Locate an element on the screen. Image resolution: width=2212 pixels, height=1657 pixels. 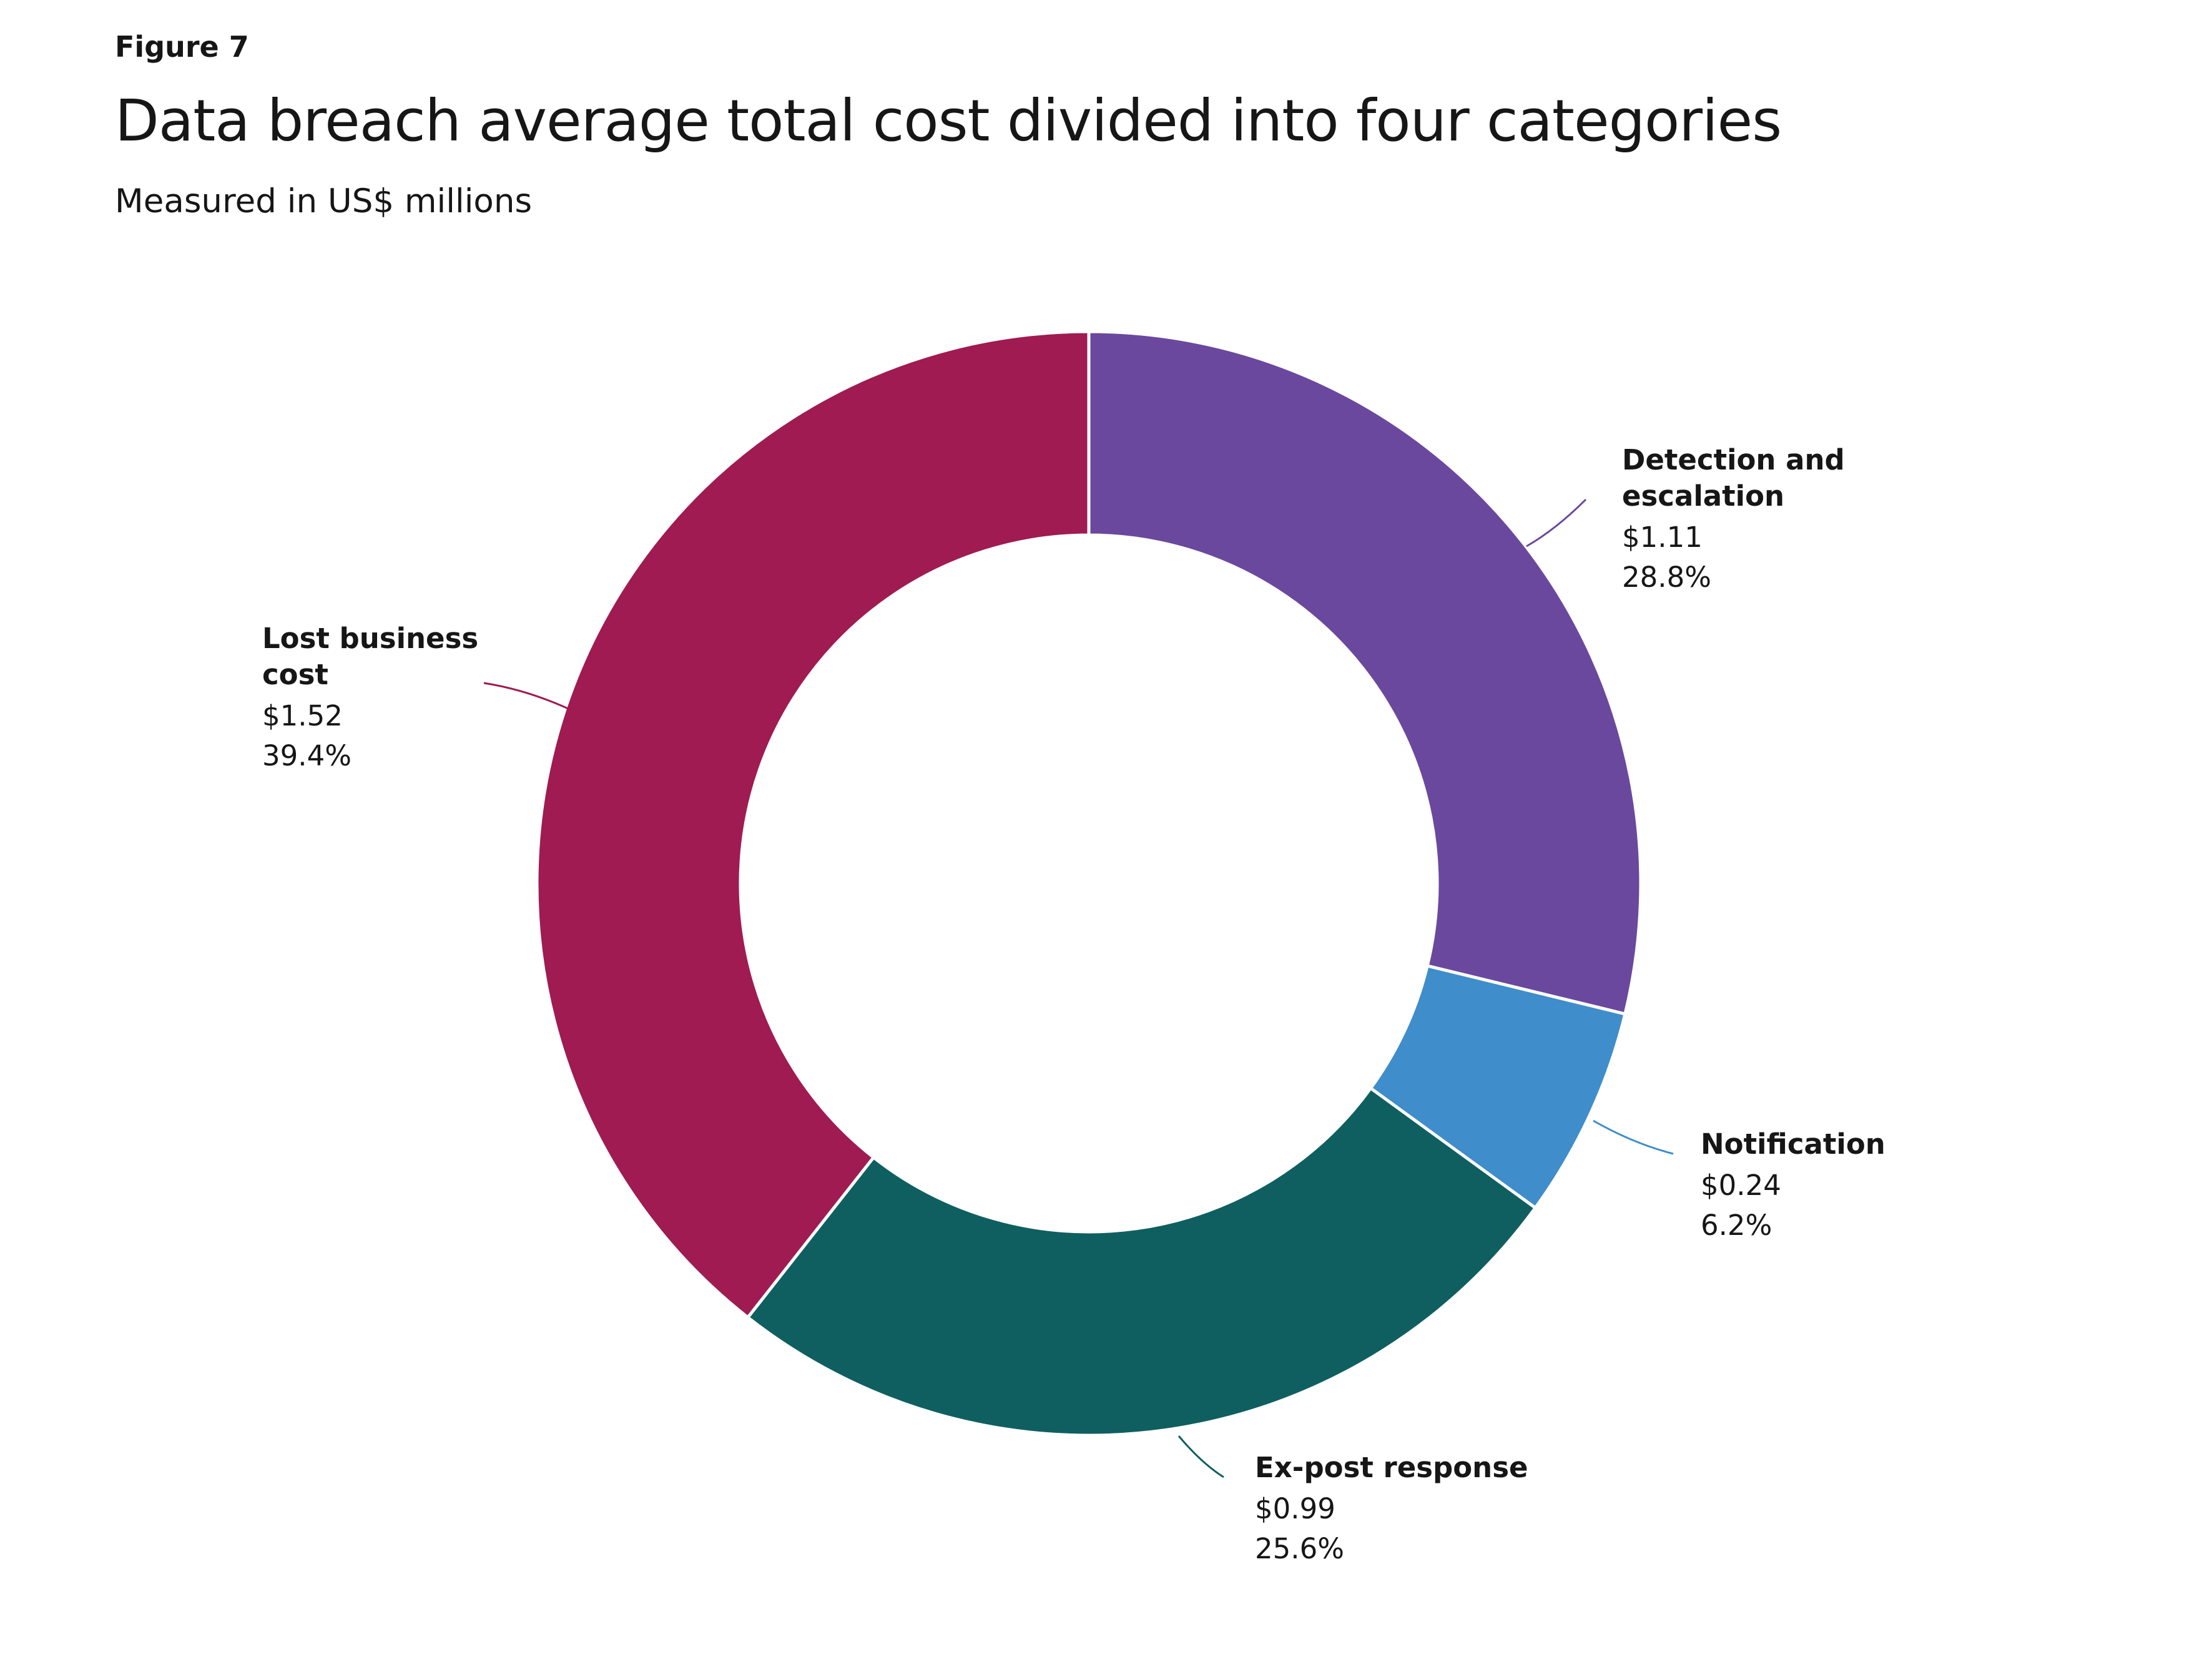
slice-name-1-0: Notification is located at coordinates (1793, 1144).